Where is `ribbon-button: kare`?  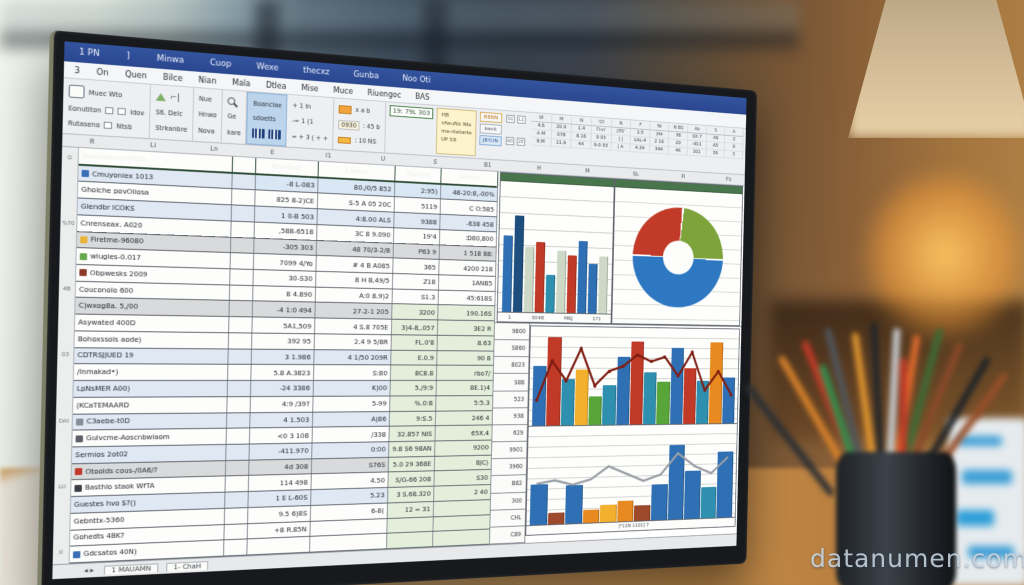
ribbon-button: kare is located at coordinates (233, 132).